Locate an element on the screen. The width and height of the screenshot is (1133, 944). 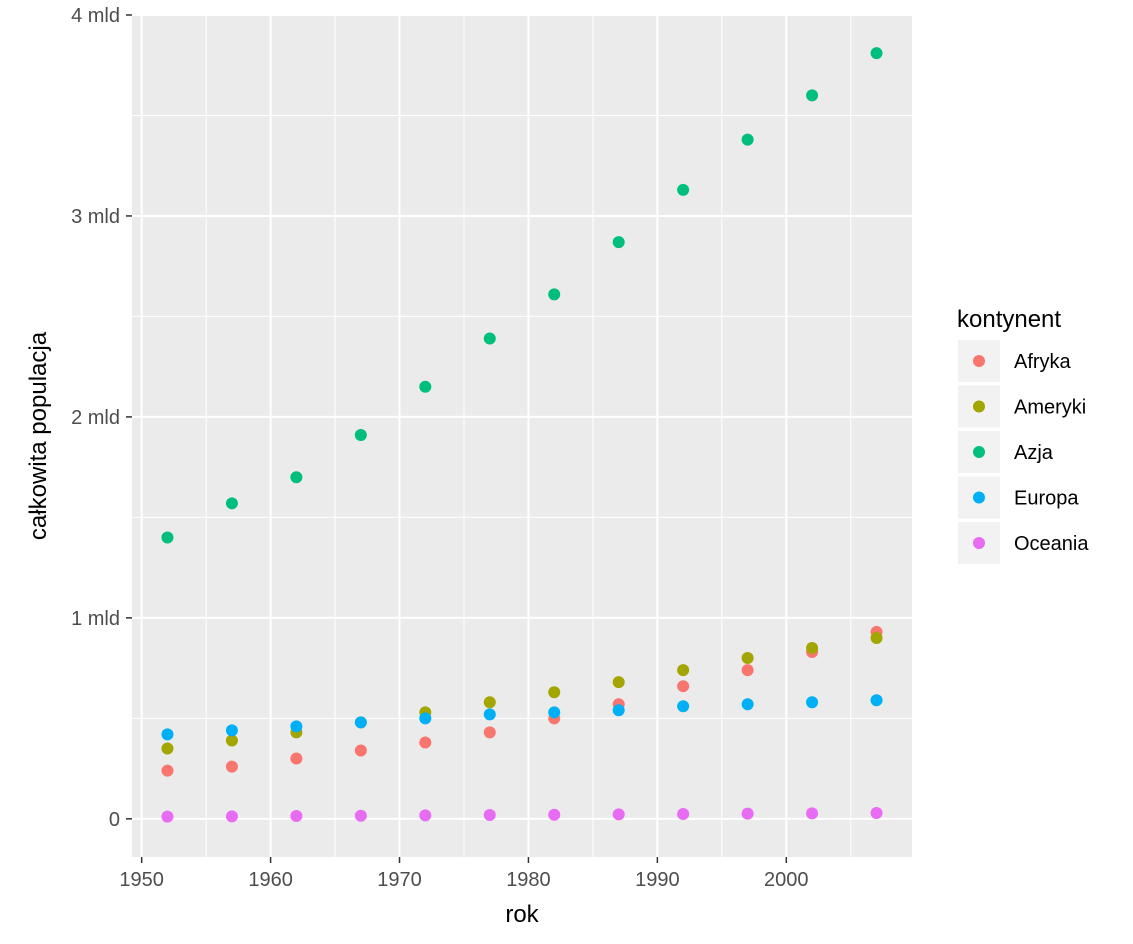
legend: kontynent Afryka Ameryki Azja Europa Oceania is located at coordinates (1023, 435).